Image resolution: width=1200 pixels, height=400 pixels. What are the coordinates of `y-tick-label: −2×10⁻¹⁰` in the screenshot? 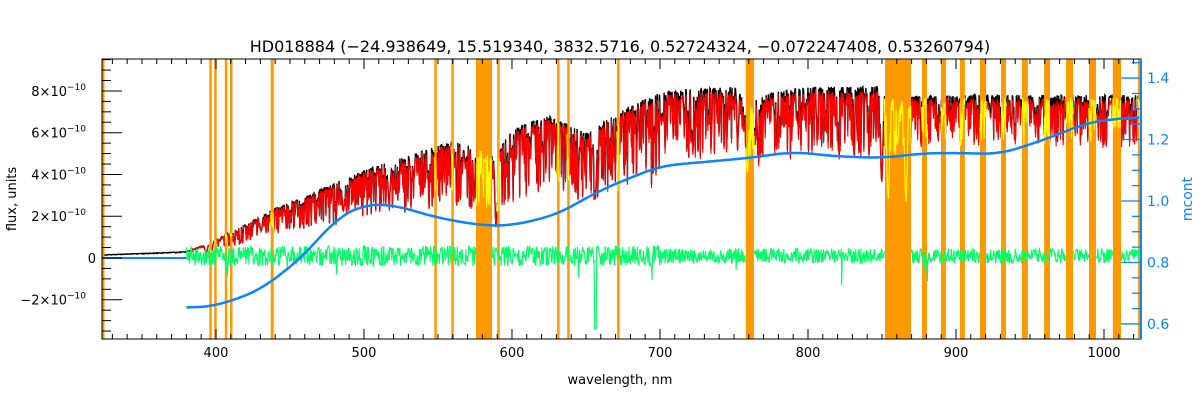 It's located at (53, 300).